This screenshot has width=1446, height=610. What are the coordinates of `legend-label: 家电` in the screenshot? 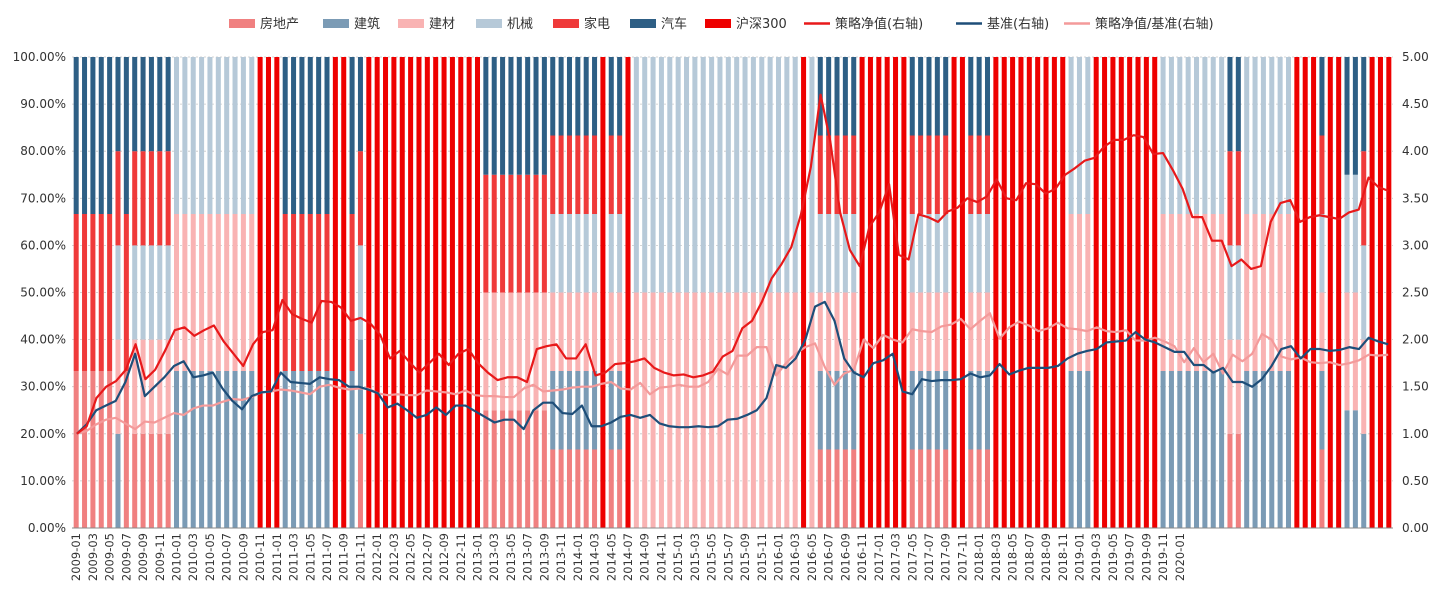 It's located at (597, 24).